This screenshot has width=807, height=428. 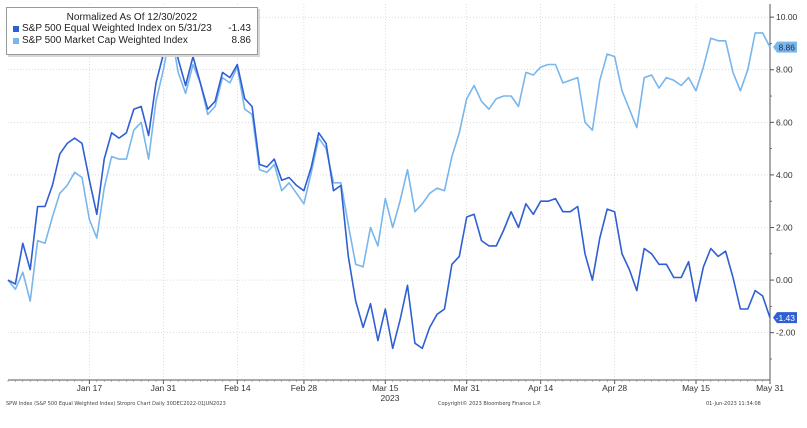 I want to click on x-tick-label: Mar 15, so click(x=385, y=388).